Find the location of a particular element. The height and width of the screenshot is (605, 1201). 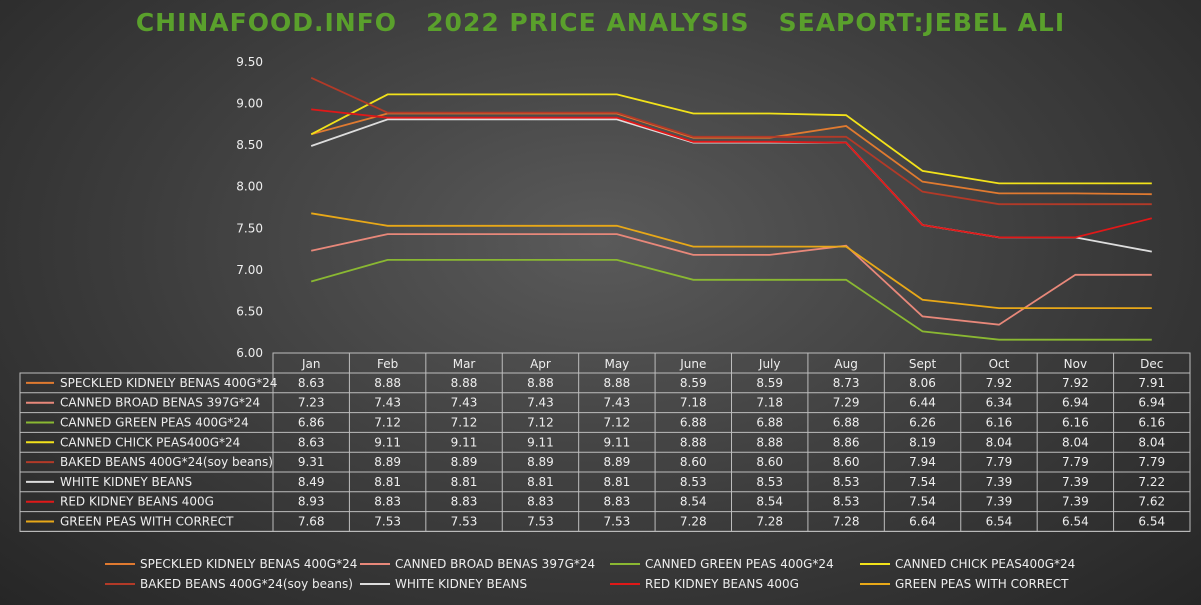

table-series-name: CANNED BROAD BENAS 397G*24 is located at coordinates (160, 403).